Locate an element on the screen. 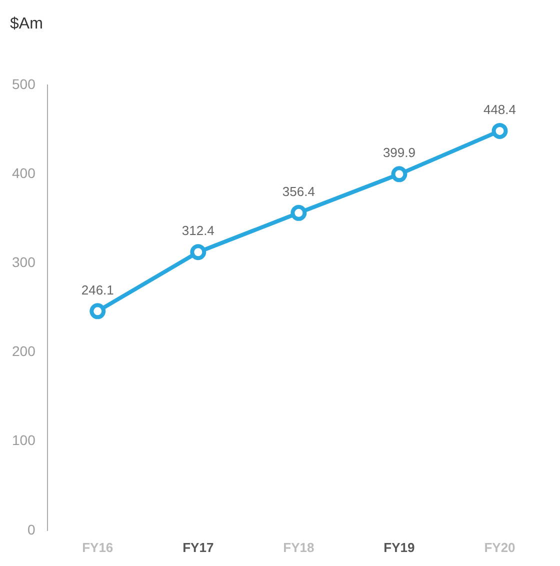  data-label: 246.1 is located at coordinates (97, 290).